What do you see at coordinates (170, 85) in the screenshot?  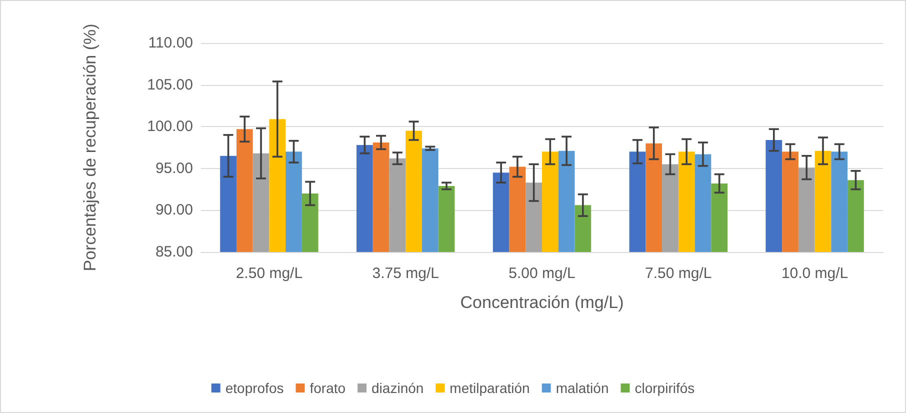 I see `y-tick-label: 105.00` at bounding box center [170, 85].